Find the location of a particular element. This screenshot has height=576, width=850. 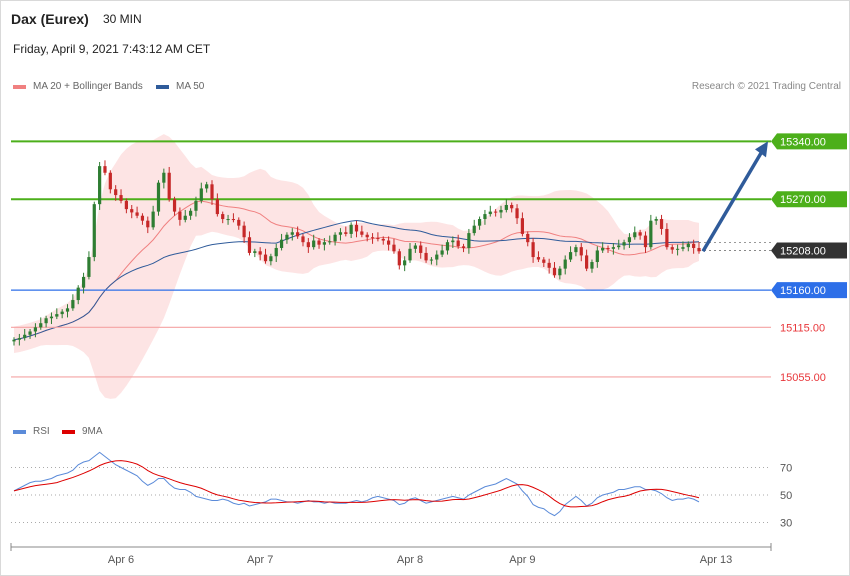

legend-ma20-label: MA 20 + Bollinger Bands is located at coordinates (88, 86).